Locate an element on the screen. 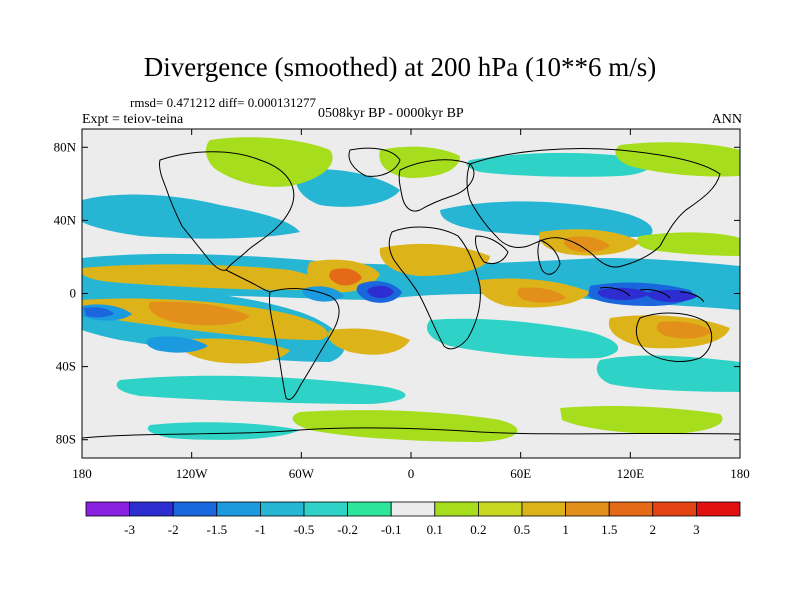 The width and height of the screenshot is (800, 600). field-band-southwest-atlantic is located at coordinates (369, 341).